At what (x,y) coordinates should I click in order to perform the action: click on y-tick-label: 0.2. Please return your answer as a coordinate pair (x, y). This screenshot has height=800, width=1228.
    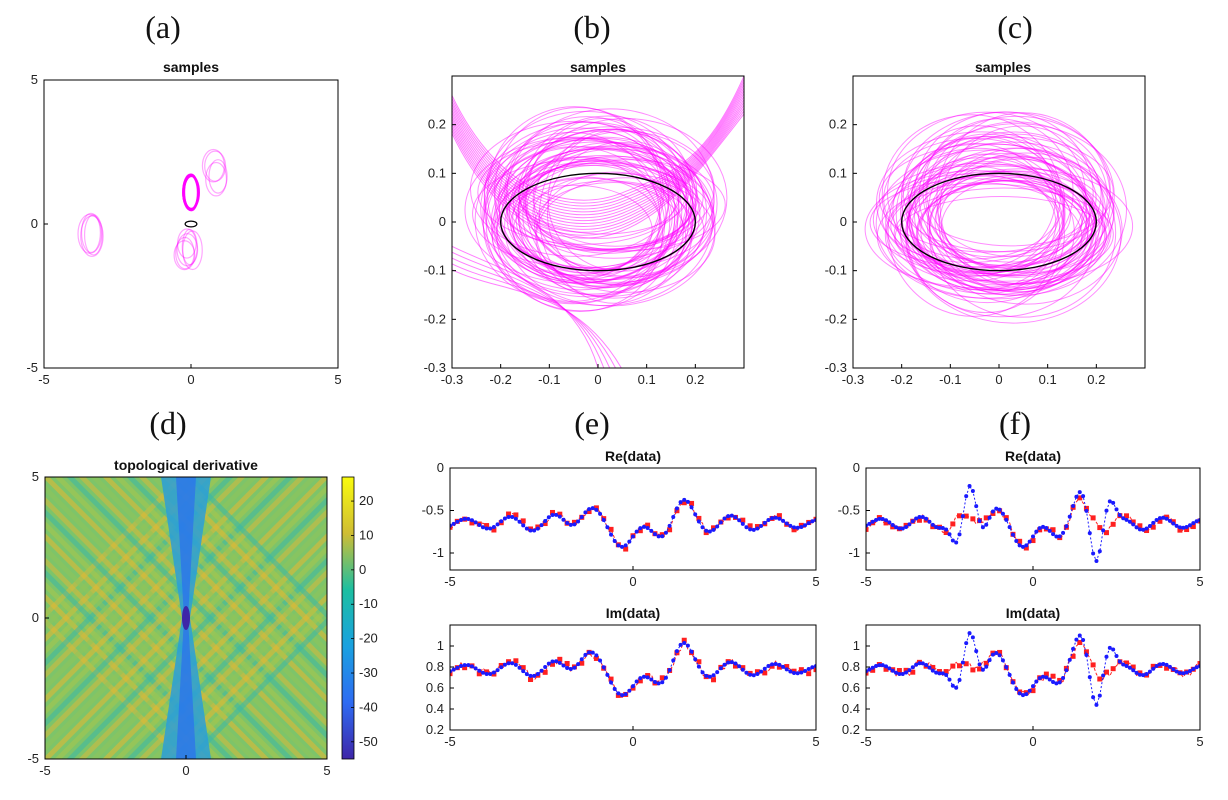
    Looking at the image, I should click on (851, 729).